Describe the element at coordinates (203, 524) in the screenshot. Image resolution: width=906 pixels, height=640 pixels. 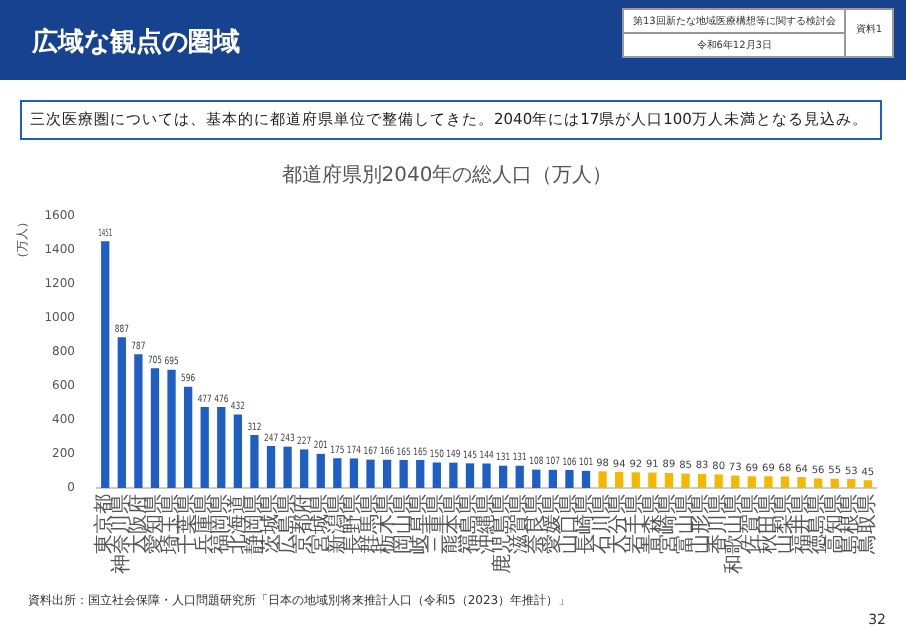
I see `x-tick-label: 兵庫県` at that location.